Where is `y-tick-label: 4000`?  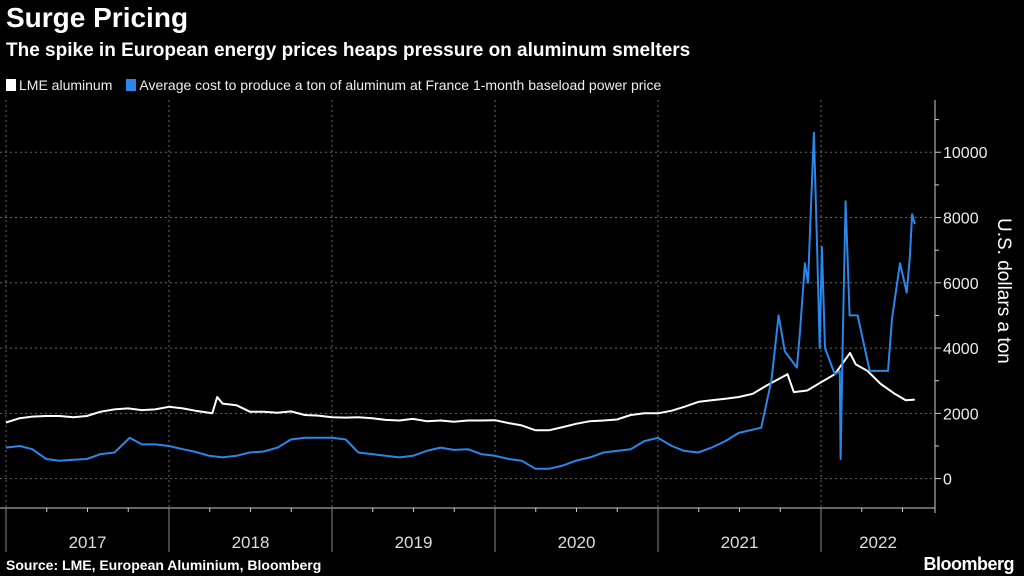 y-tick-label: 4000 is located at coordinates (961, 349).